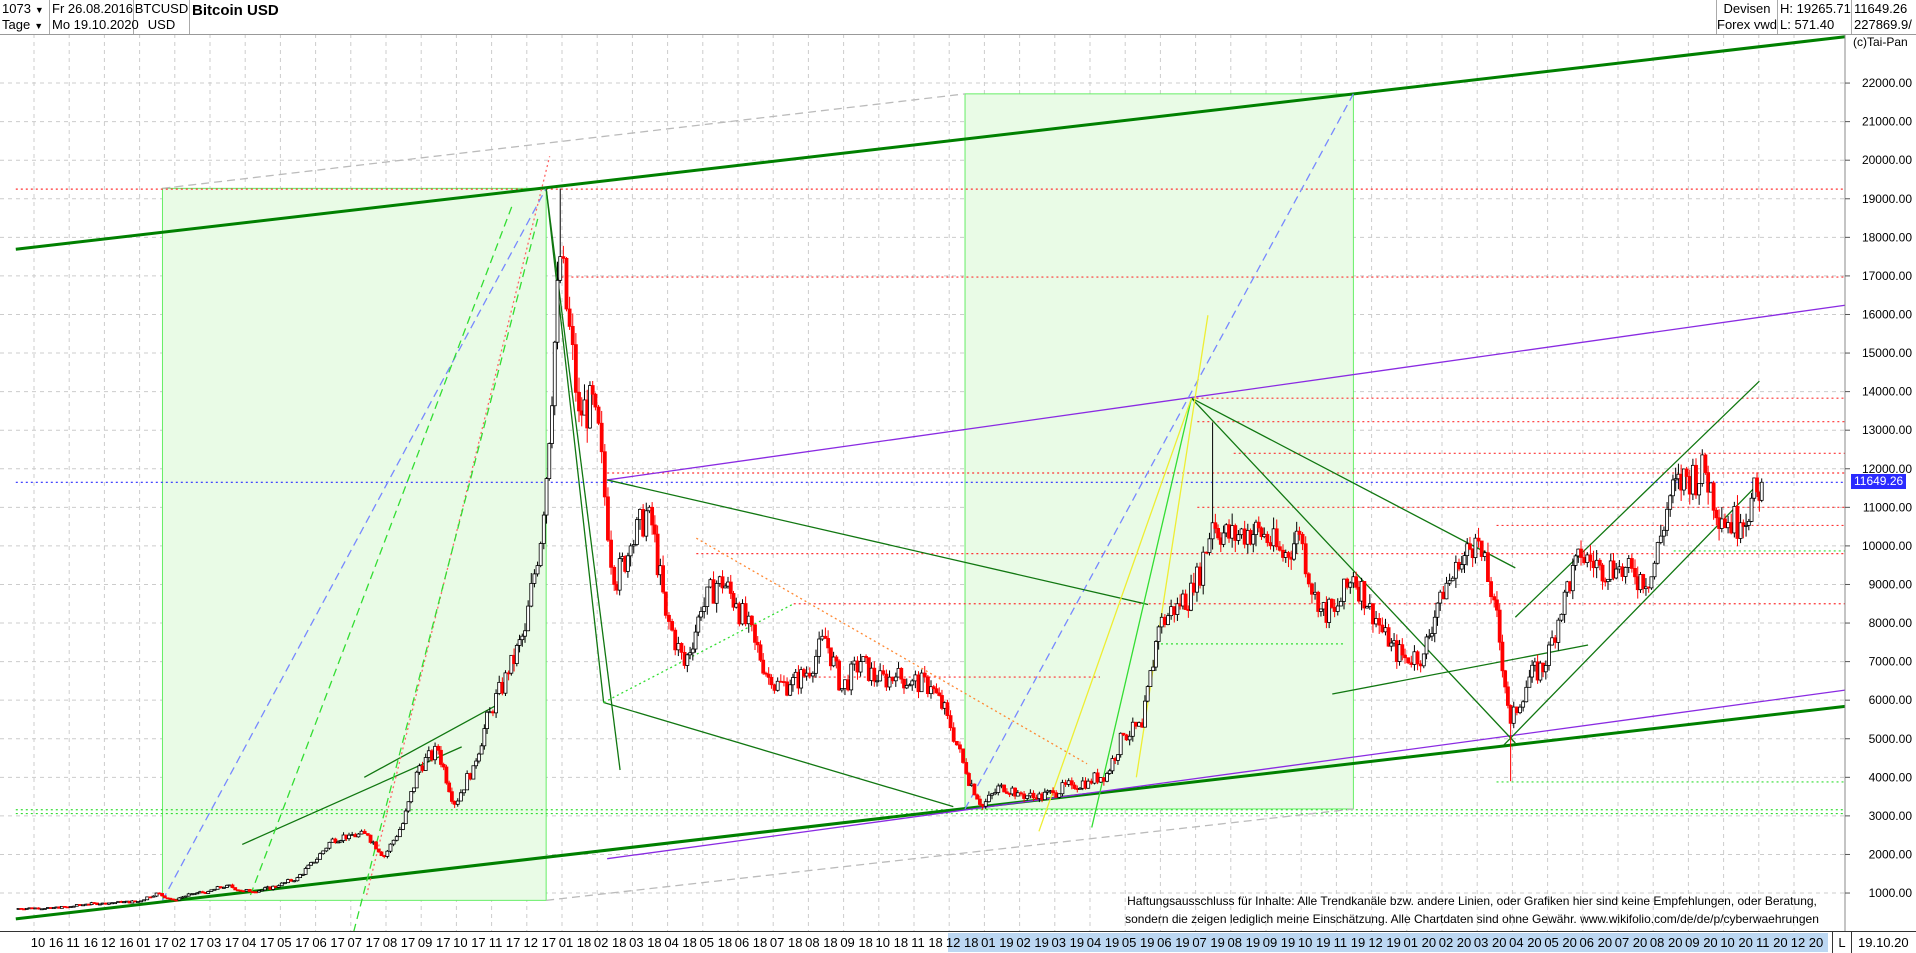 This screenshot has height=953, width=1916. I want to click on axis-mode-button: L, so click(1842, 942).